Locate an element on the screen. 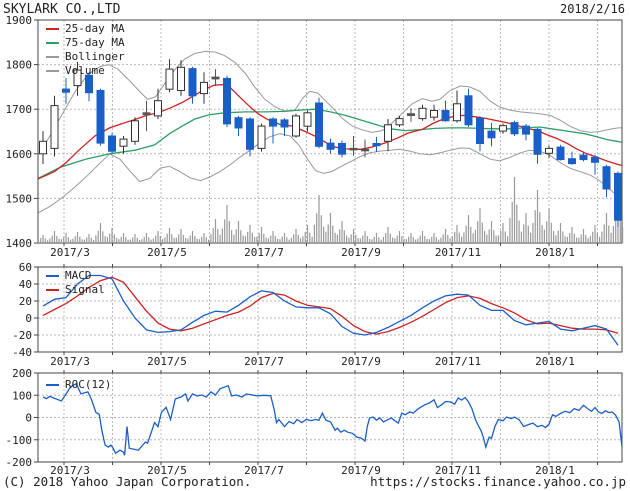 The width and height of the screenshot is (630, 491). legend-label: 25-day MA is located at coordinates (95, 28).